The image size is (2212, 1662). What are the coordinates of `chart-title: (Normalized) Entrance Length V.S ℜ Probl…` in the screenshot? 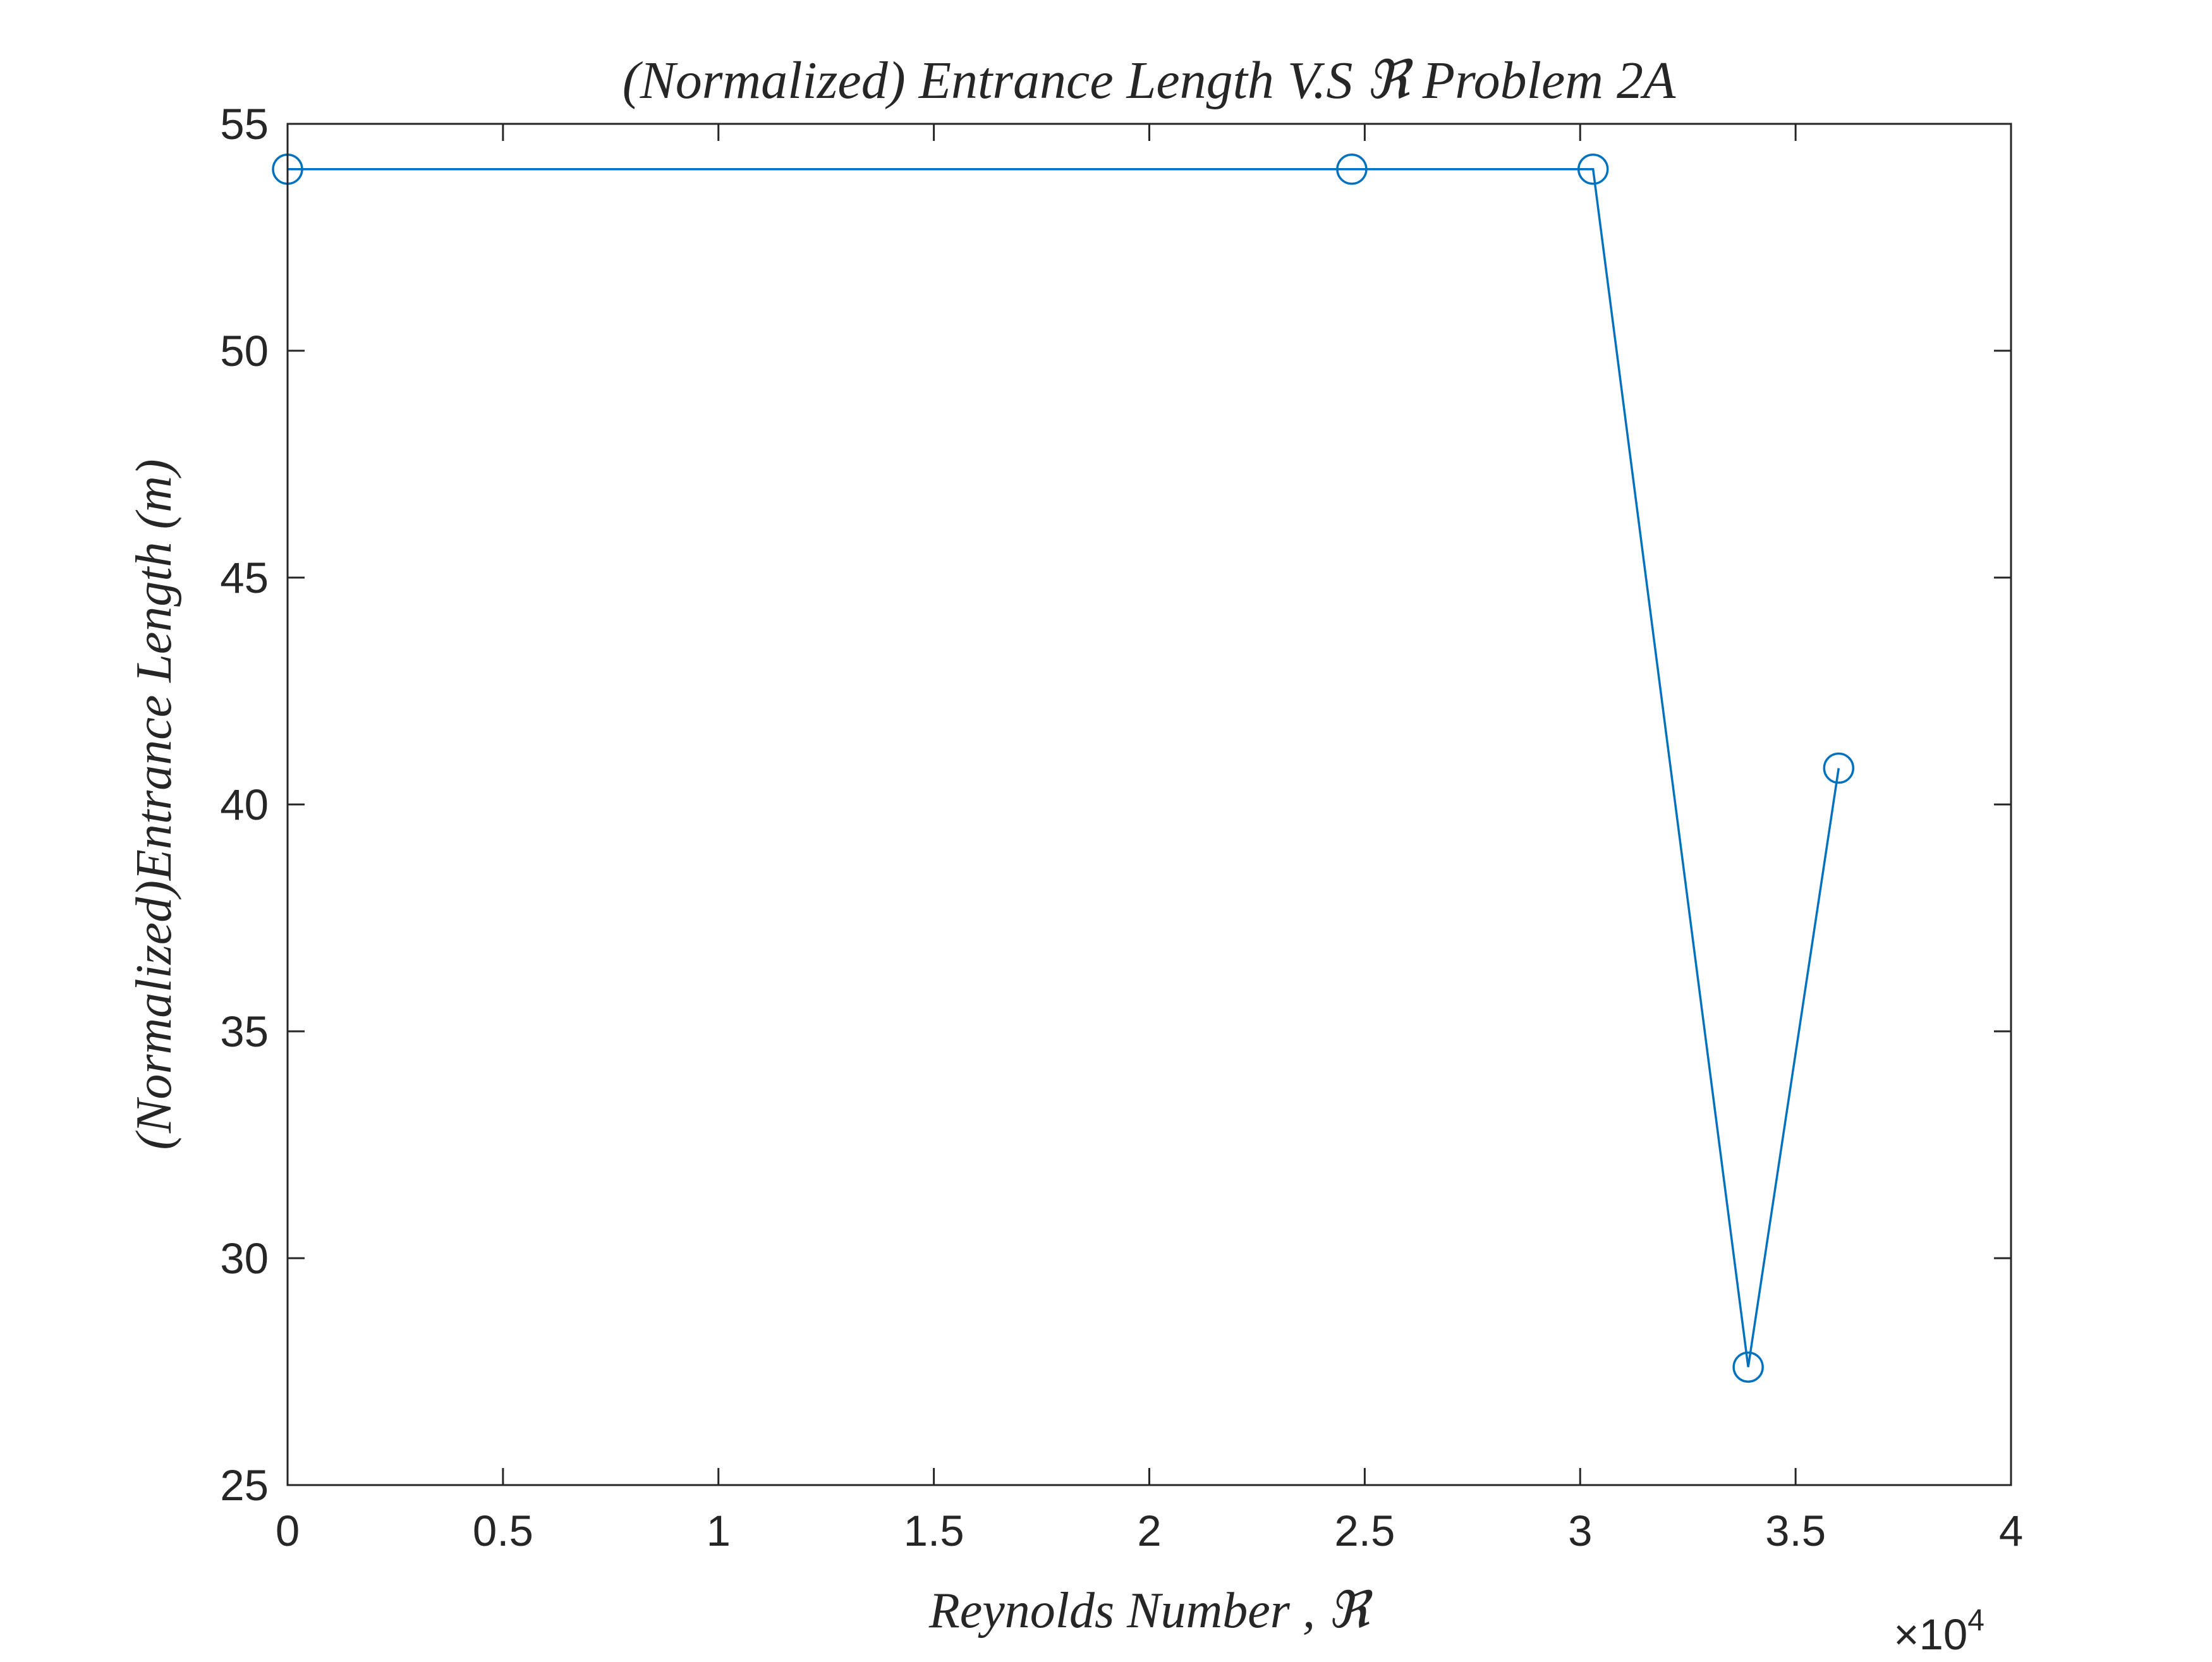 It's located at (1149, 80).